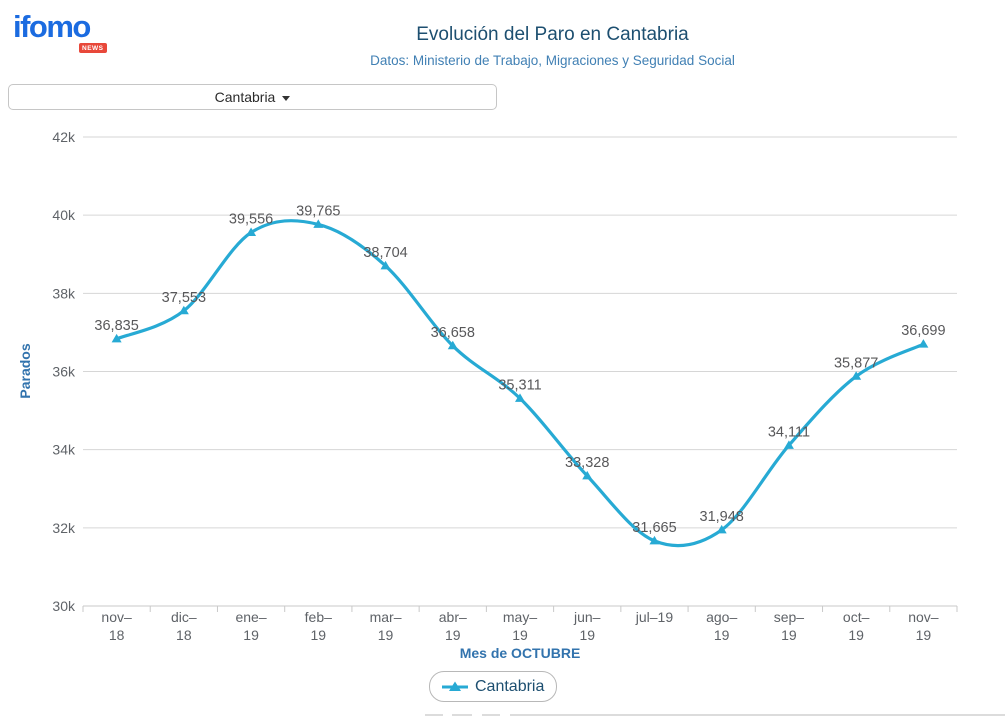 The height and width of the screenshot is (720, 1005). What do you see at coordinates (245, 97) in the screenshot?
I see `region-dropdown-value: Cantabria` at bounding box center [245, 97].